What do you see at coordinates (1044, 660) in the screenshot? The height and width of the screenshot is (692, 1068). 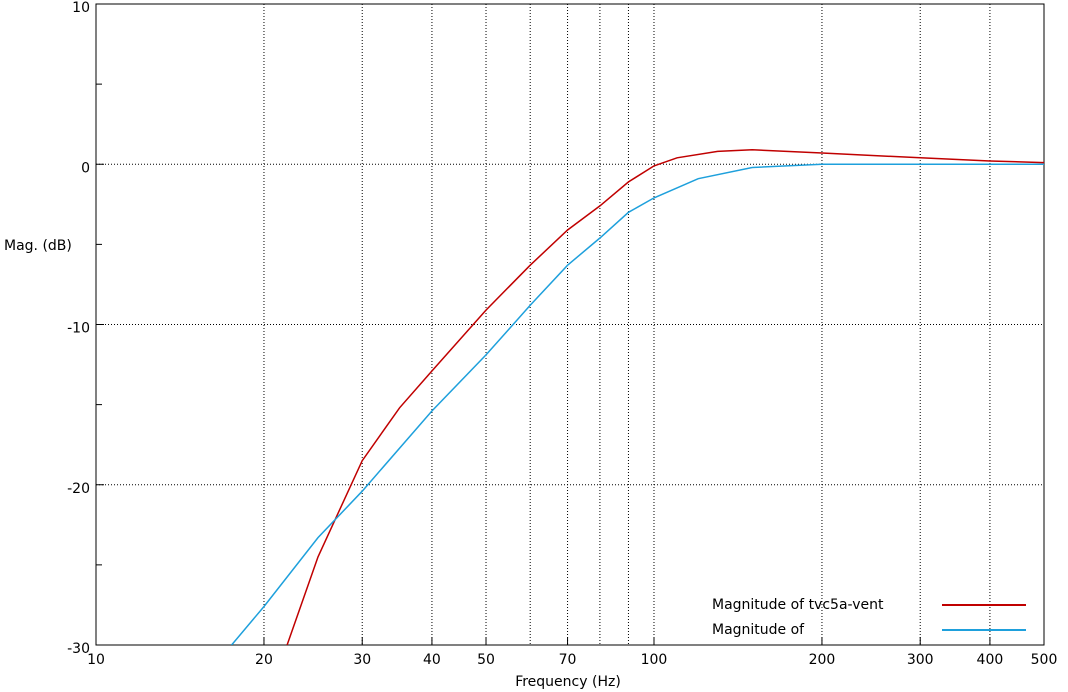 I see `x-tick-label: 500` at bounding box center [1044, 660].